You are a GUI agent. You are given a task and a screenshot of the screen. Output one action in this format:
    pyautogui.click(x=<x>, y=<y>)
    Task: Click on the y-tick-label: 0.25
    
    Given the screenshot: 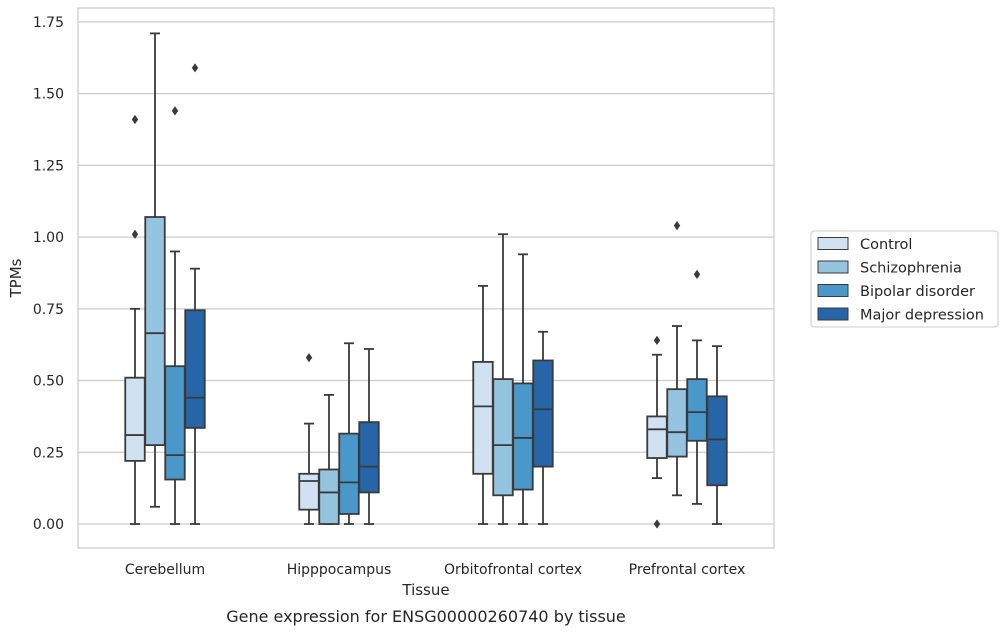 What is the action you would take?
    pyautogui.click(x=48, y=453)
    